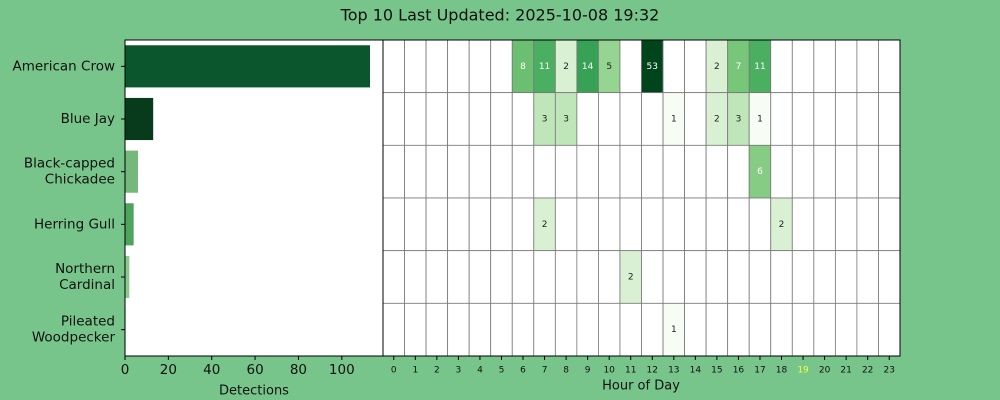  What do you see at coordinates (588, 371) in the screenshot?
I see `x-tick-label: 9` at bounding box center [588, 371].